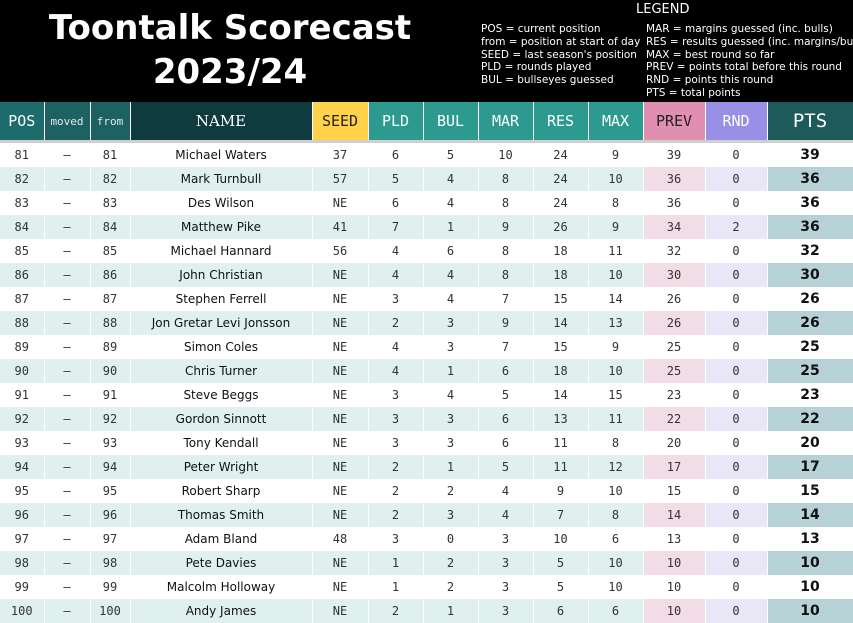 Image resolution: width=853 pixels, height=623 pixels. What do you see at coordinates (110, 611) in the screenshot?
I see `cell-from: 100` at bounding box center [110, 611].